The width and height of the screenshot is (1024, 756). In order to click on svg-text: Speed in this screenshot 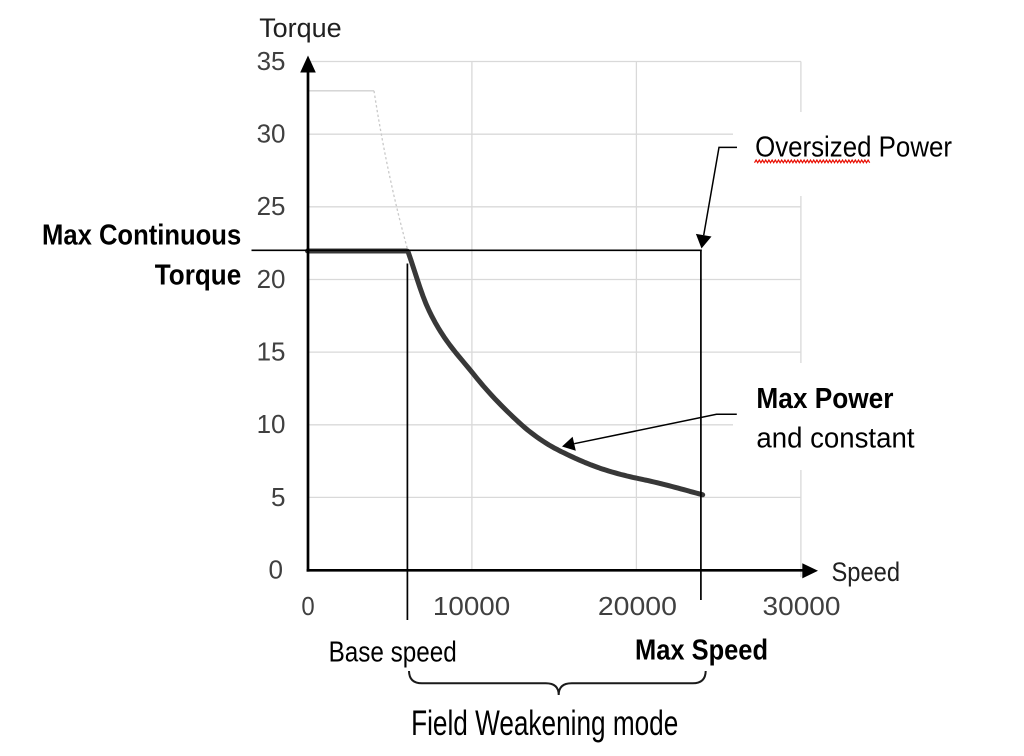, I will do `click(866, 572)`.